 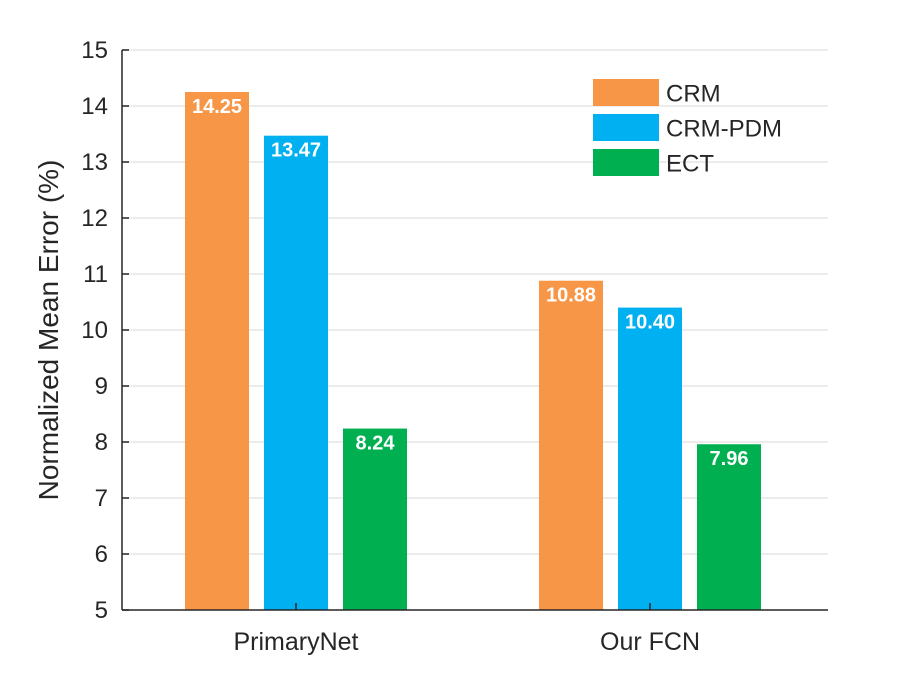 I want to click on legend-label-crm: CRM, so click(x=693, y=94).